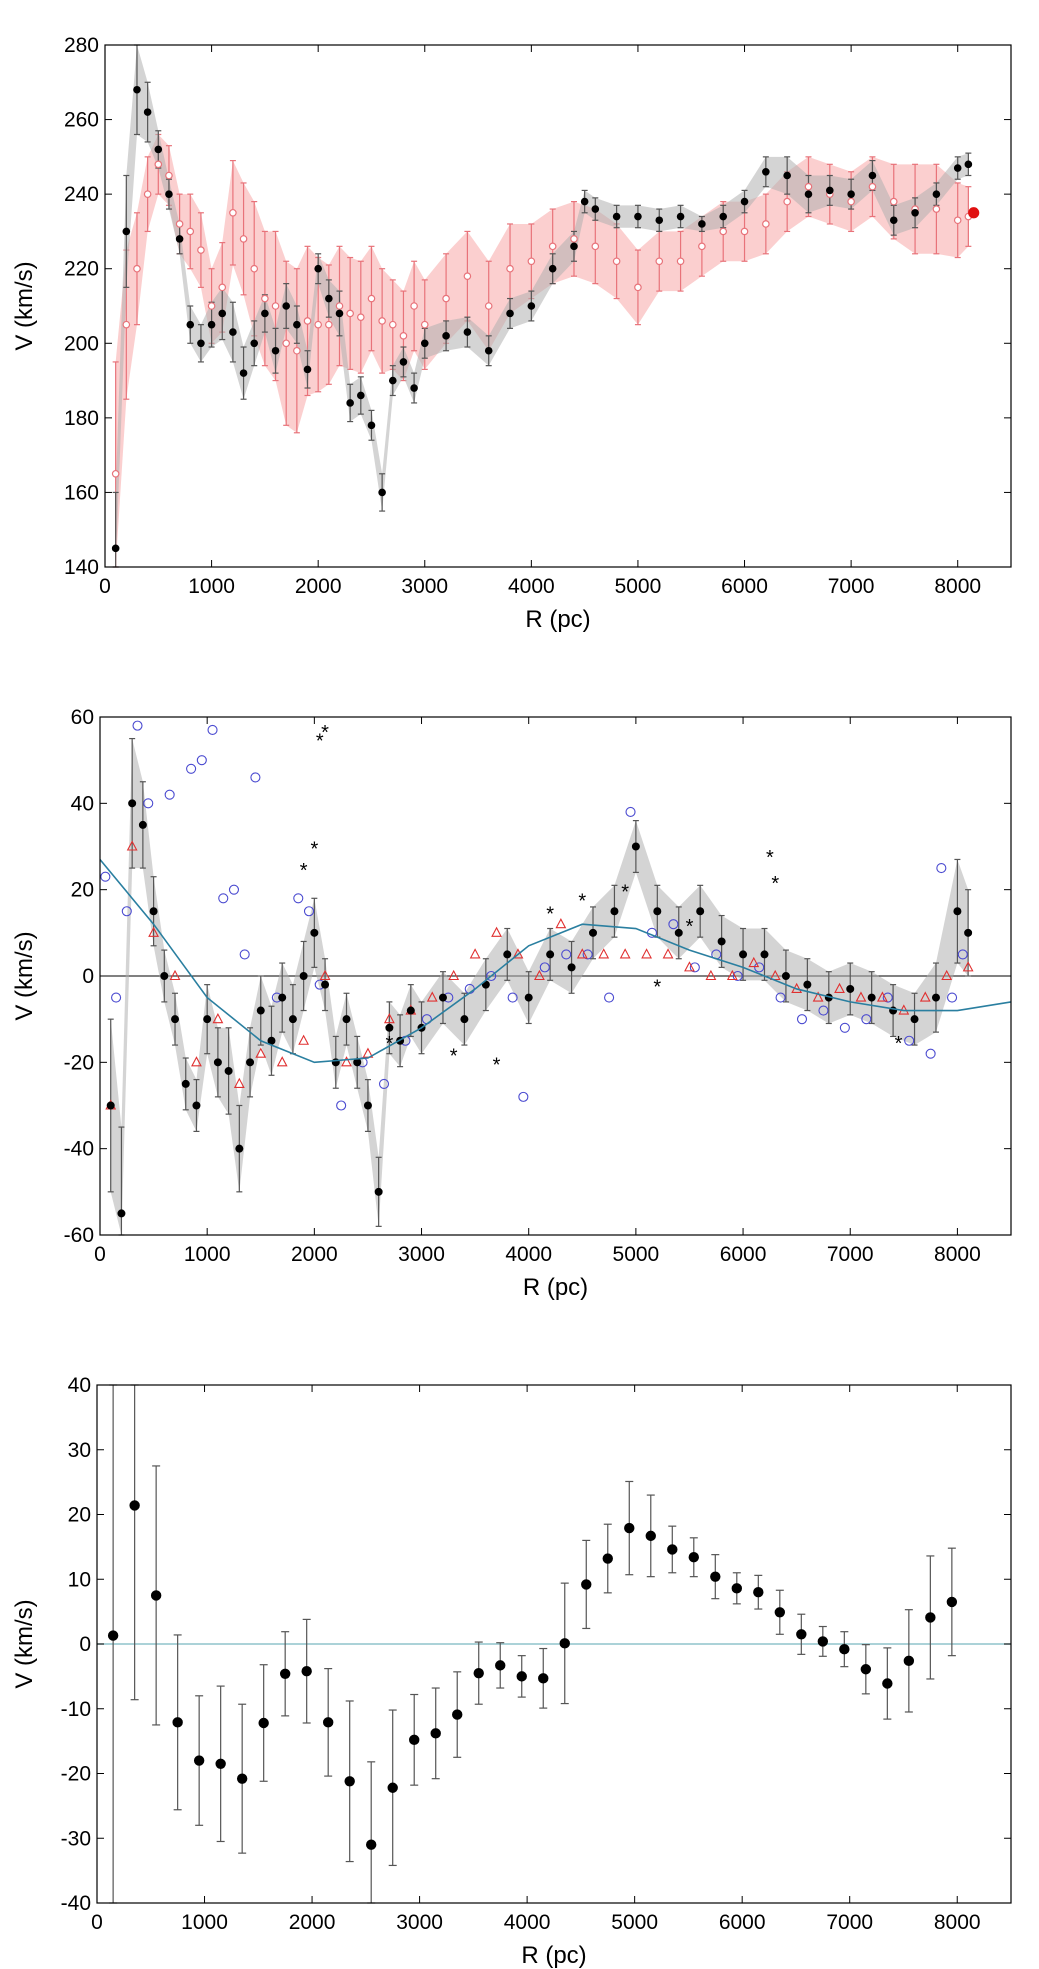  What do you see at coordinates (81, 120) in the screenshot?
I see `y-tick-label: 260` at bounding box center [81, 120].